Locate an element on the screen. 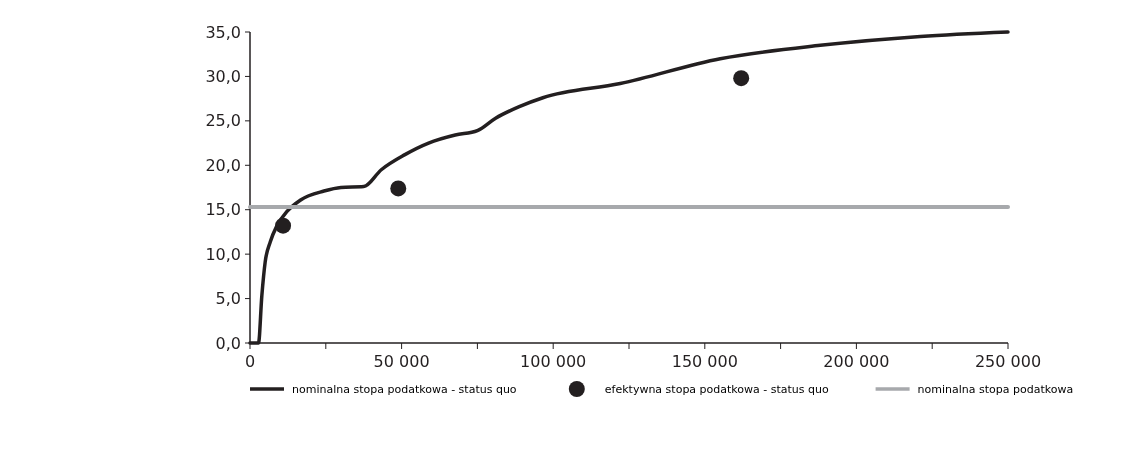 Image resolution: width=1128 pixels, height=465 pixels. y-tick-label: 30,0 is located at coordinates (223, 77).